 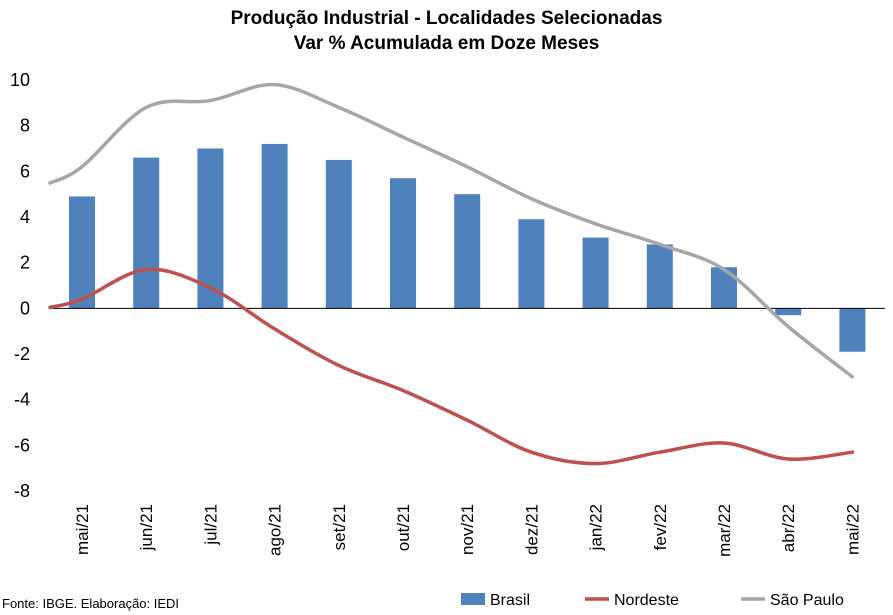 What do you see at coordinates (339, 527) in the screenshot?
I see `x-tick-label: set/21` at bounding box center [339, 527].